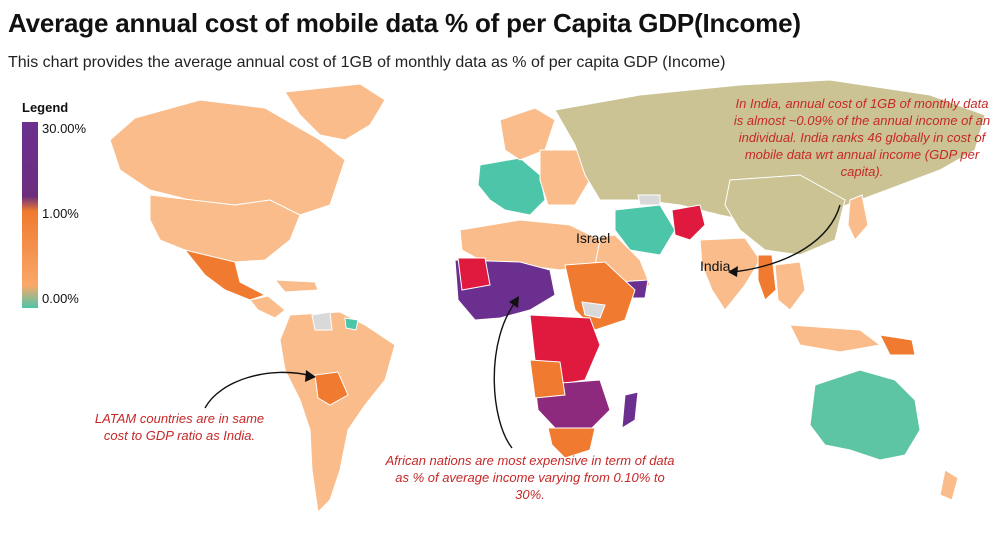 The height and width of the screenshot is (548, 1007). What do you see at coordinates (30, 215) in the screenshot?
I see `legend-color-scale` at bounding box center [30, 215].